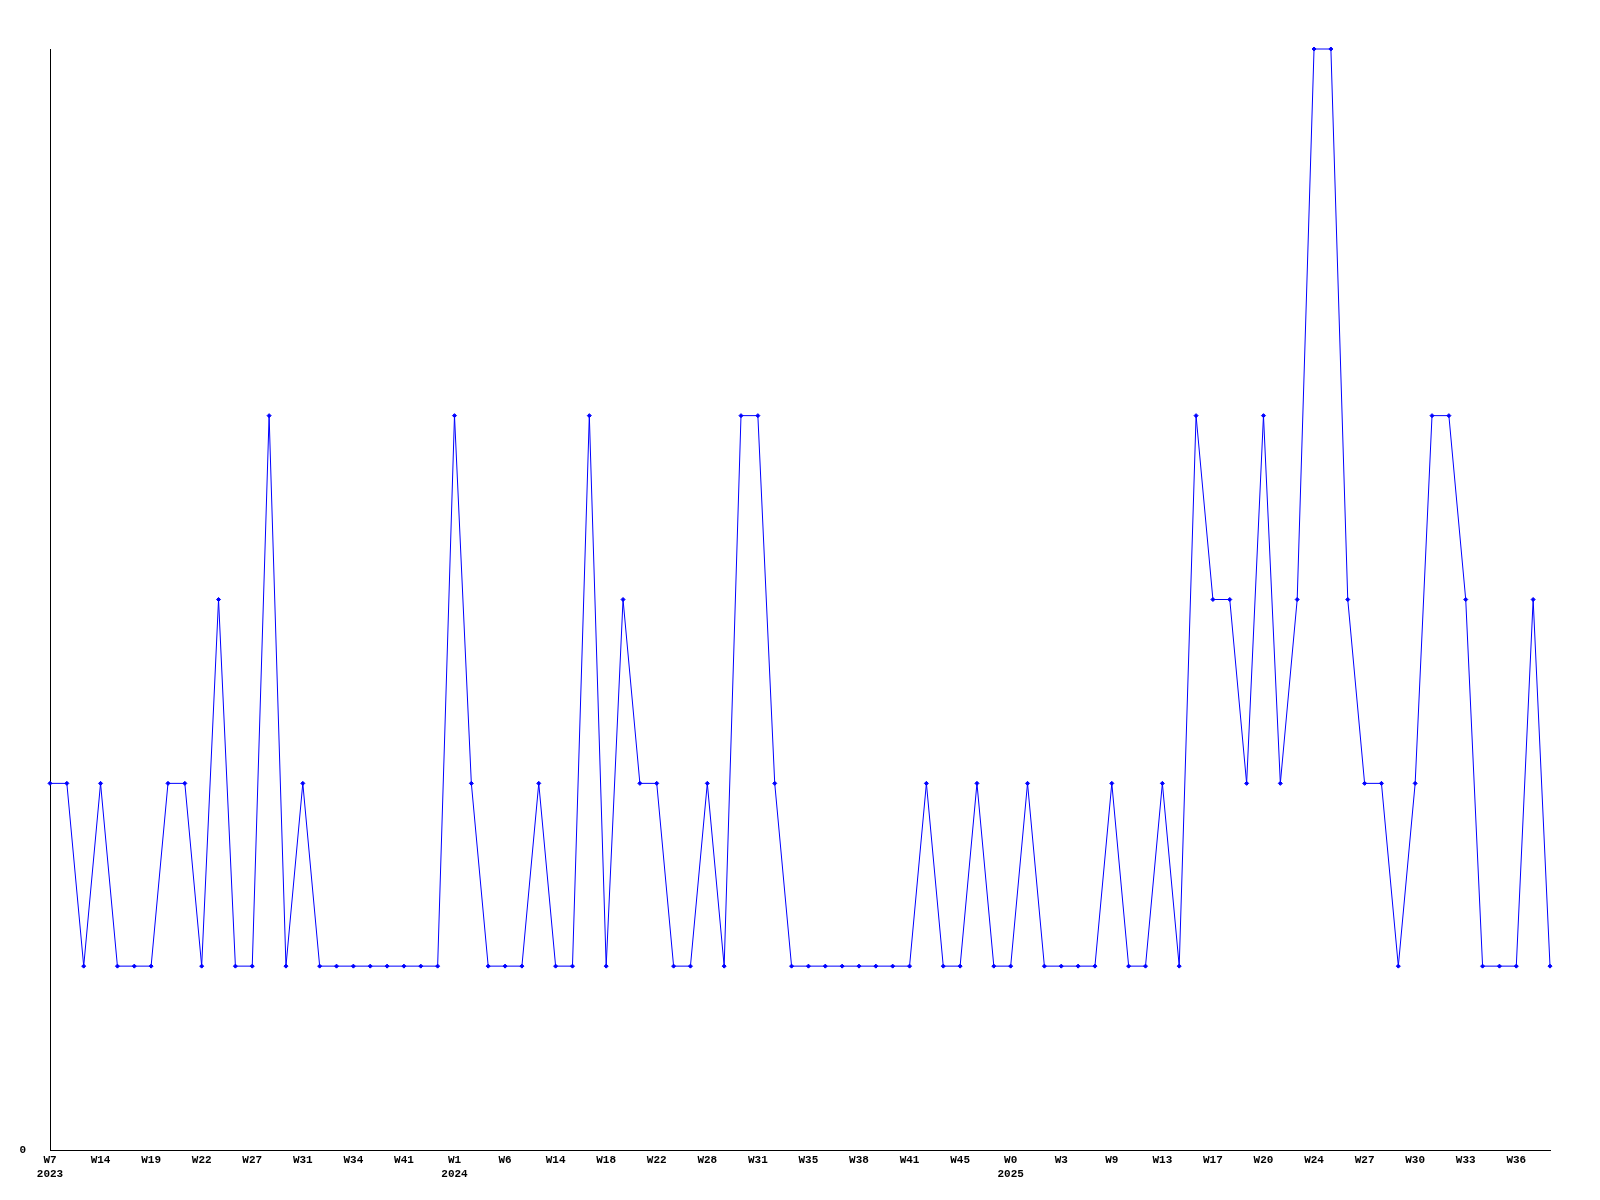  I want to click on x-tick-label: W17, so click(1213, 1160).